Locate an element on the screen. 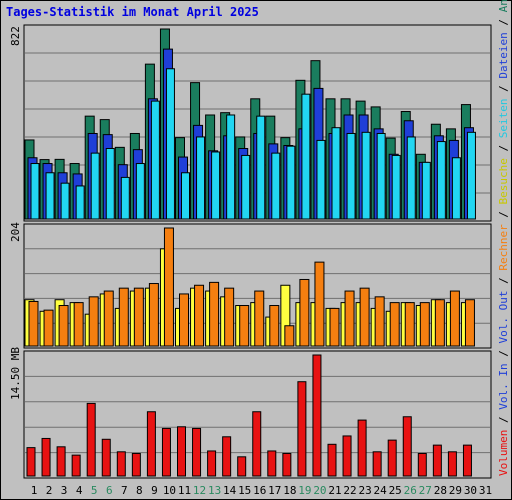 This screenshot has height=500, width=512. x-tick-label: 23 is located at coordinates (364, 490).